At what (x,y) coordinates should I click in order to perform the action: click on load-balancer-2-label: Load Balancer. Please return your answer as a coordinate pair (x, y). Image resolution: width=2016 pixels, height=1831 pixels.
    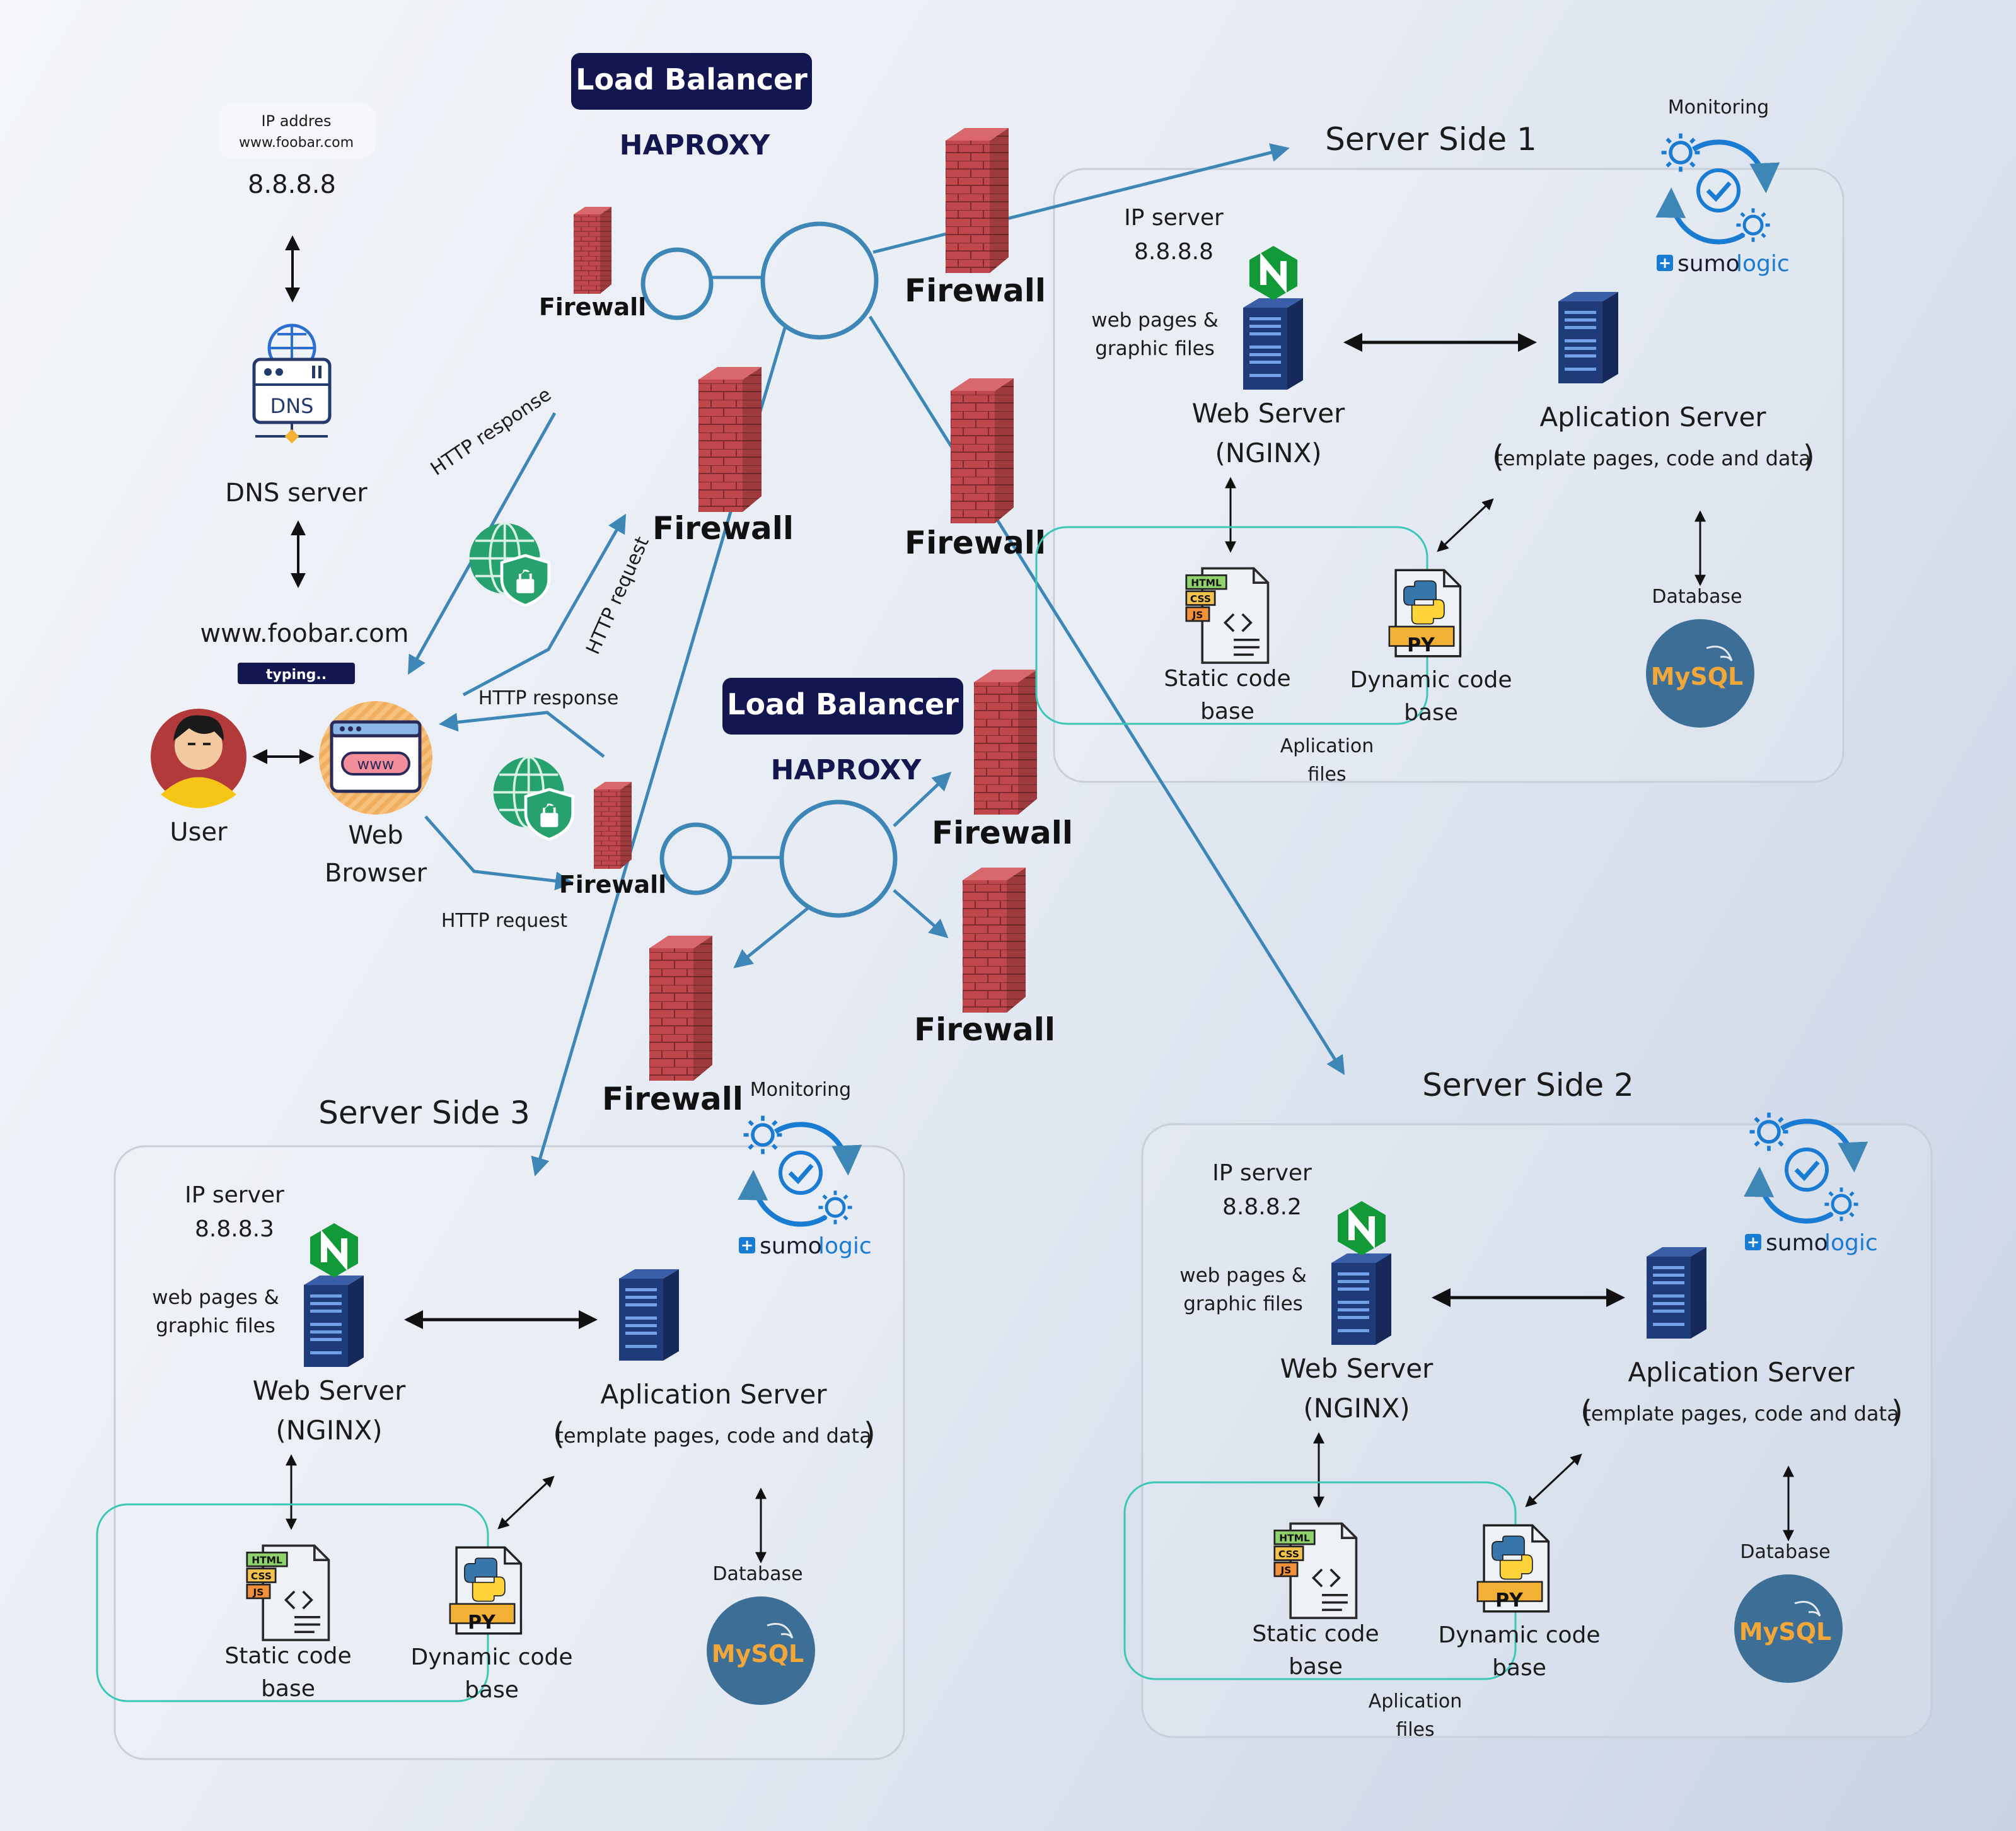
    Looking at the image, I should click on (843, 704).